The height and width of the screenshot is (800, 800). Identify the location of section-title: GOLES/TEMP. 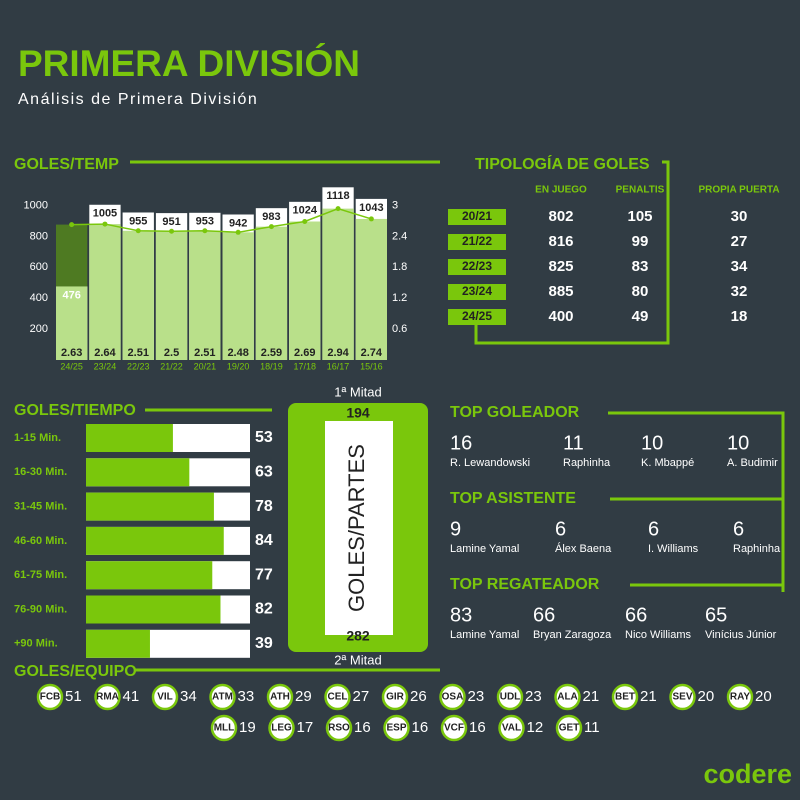
(66, 164).